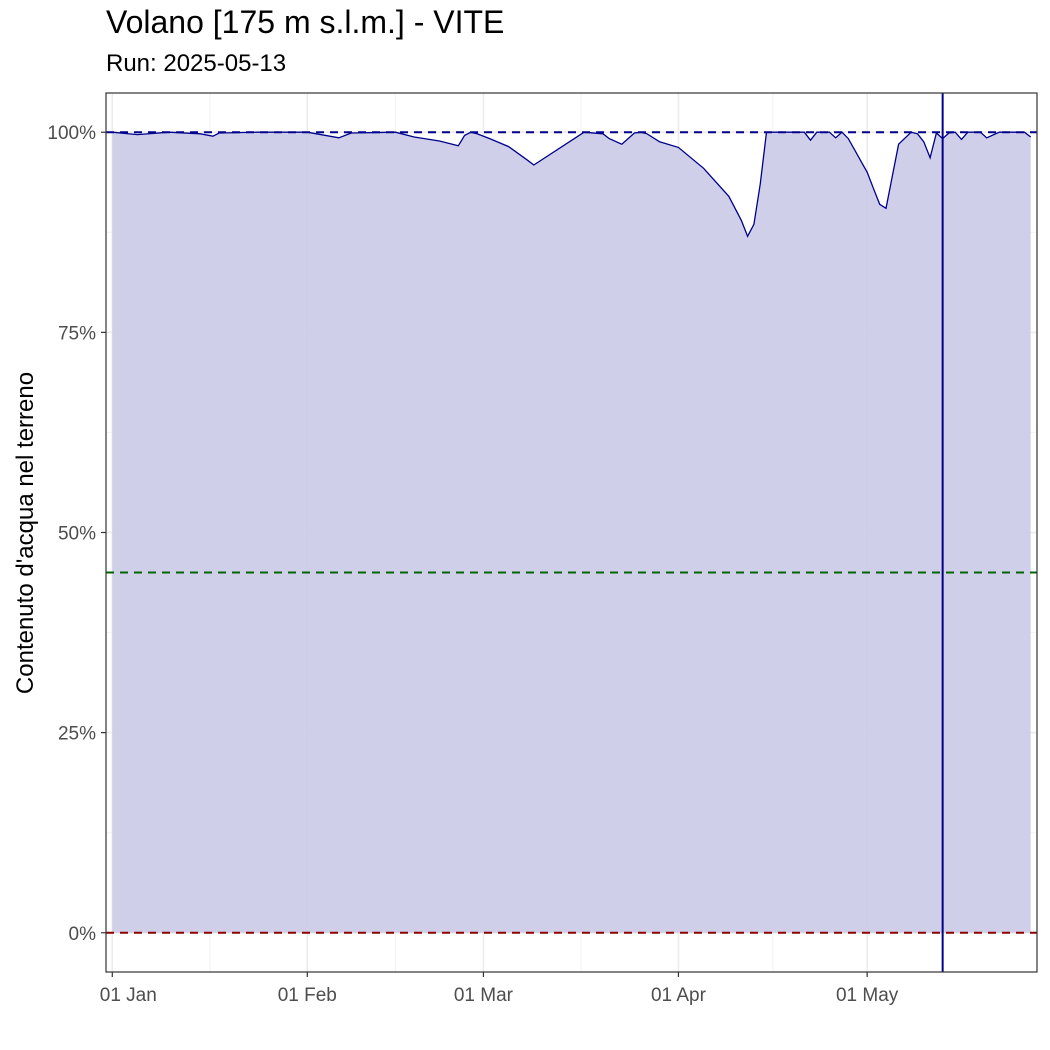 This screenshot has height=1050, width=1050. Describe the element at coordinates (867, 995) in the screenshot. I see `x-tick-label: 01 May` at that location.